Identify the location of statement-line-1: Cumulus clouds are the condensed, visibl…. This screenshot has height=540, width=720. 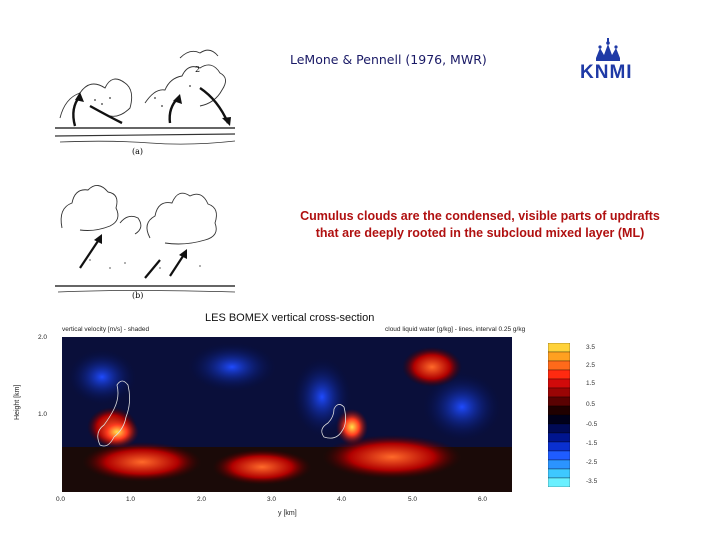
(480, 216).